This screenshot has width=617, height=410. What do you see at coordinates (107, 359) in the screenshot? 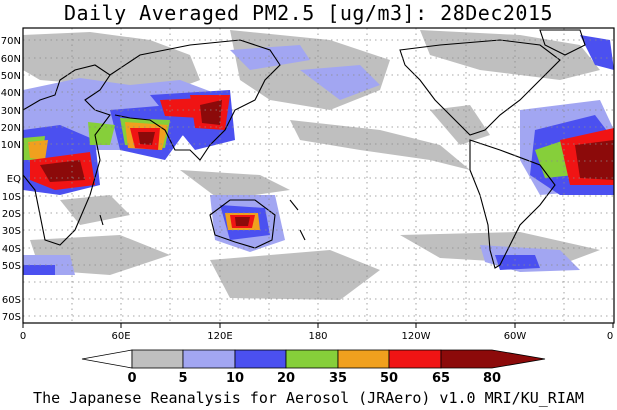
I see `colorbar-segment-white` at bounding box center [107, 359].